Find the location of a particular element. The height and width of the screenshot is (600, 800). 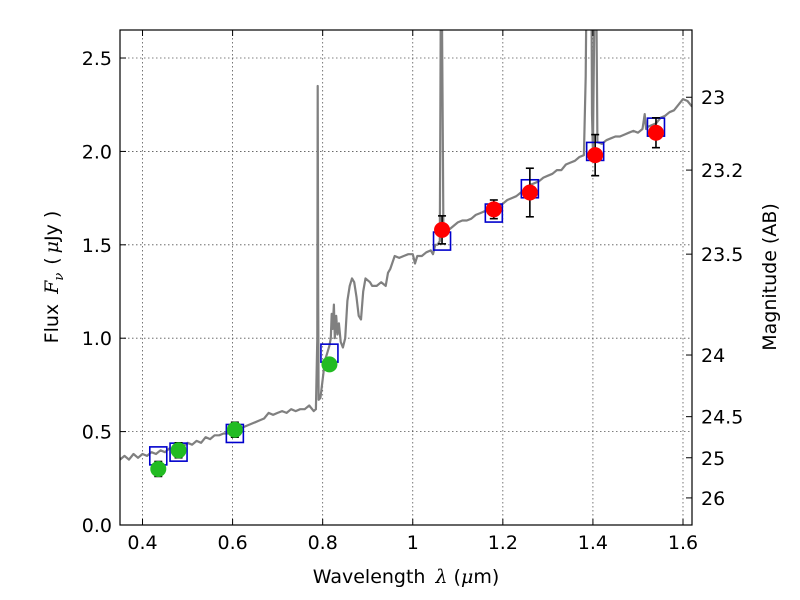

y2-tick-label: 25 is located at coordinates (713, 459).